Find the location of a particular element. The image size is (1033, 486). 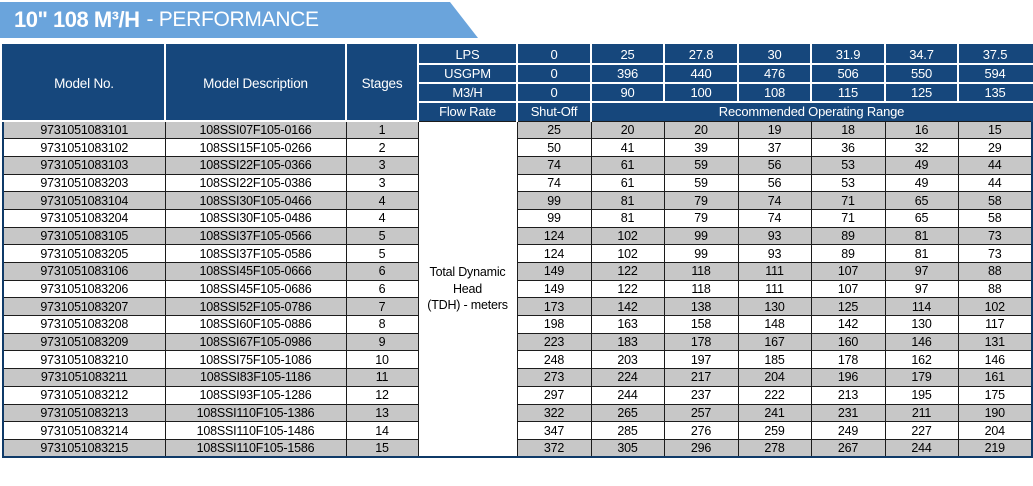

tdh-value-cell: 149 is located at coordinates (554, 289).